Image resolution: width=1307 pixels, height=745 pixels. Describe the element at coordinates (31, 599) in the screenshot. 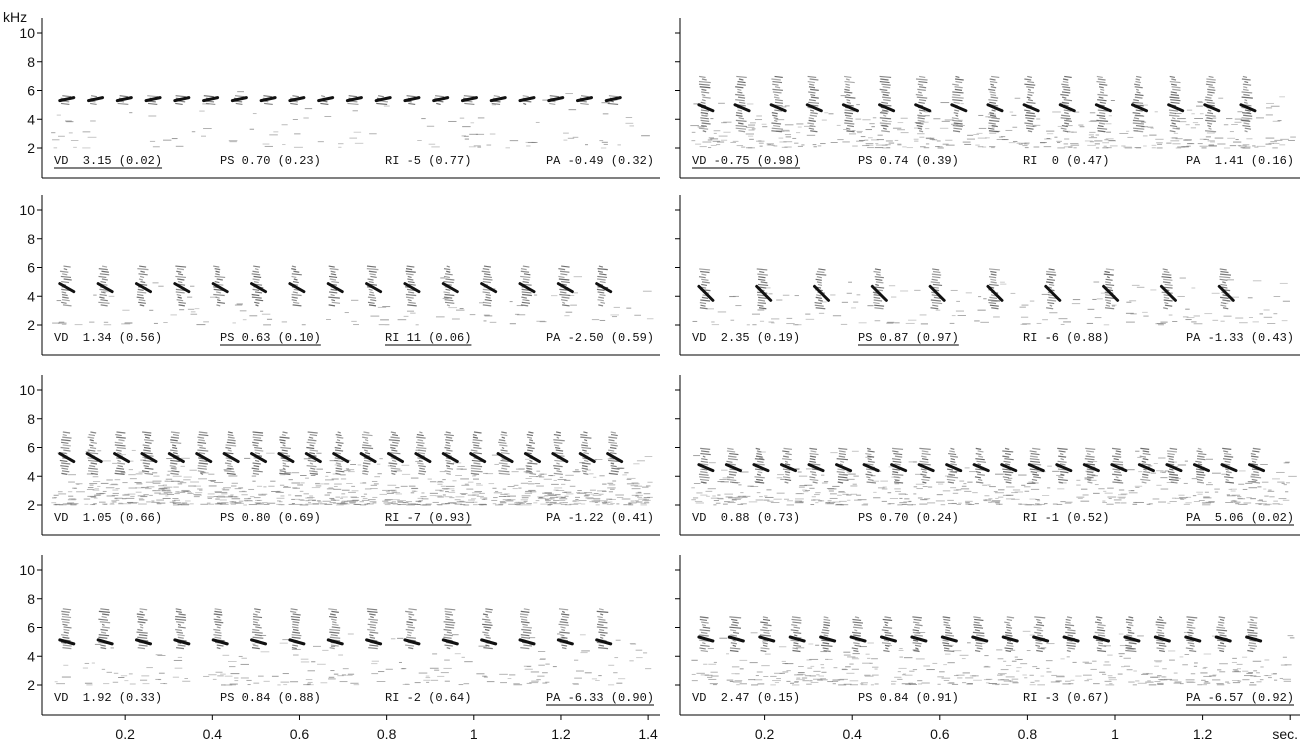

I see `y-tick-label: 8` at that location.